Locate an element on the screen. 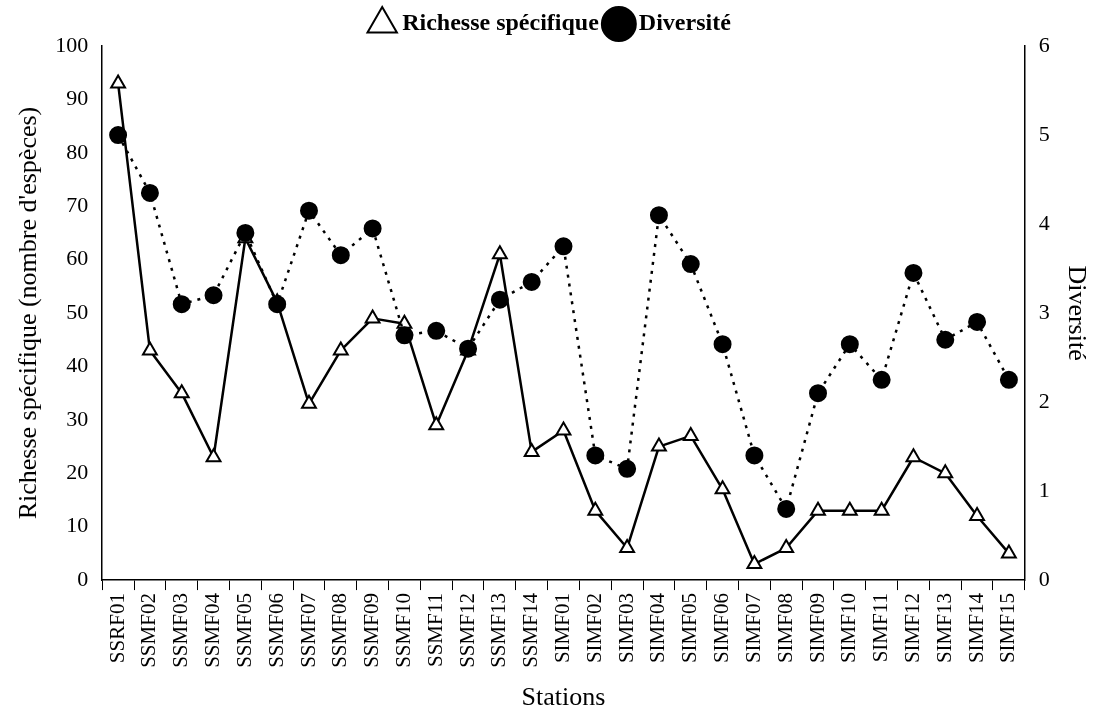  x-tick-label: SIMF03 is located at coordinates (625, 628).